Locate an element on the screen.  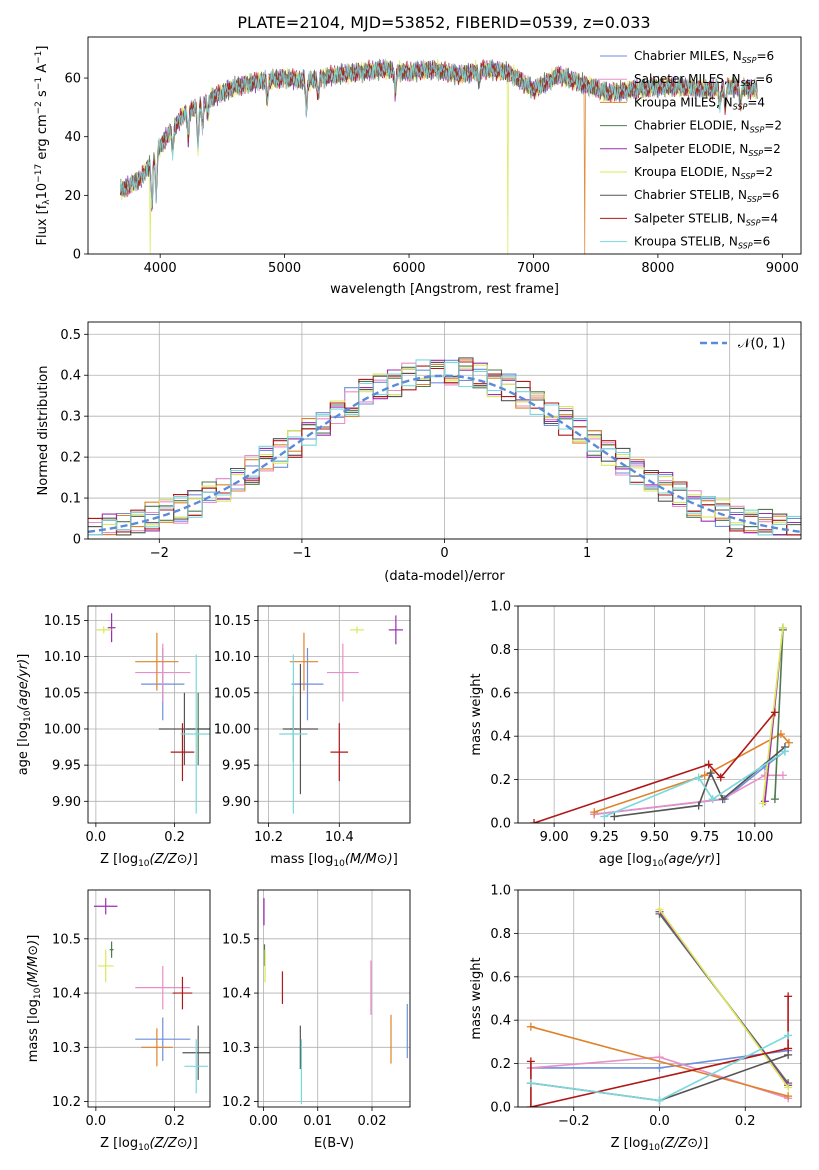
histograms is located at coordinates (444, 446).